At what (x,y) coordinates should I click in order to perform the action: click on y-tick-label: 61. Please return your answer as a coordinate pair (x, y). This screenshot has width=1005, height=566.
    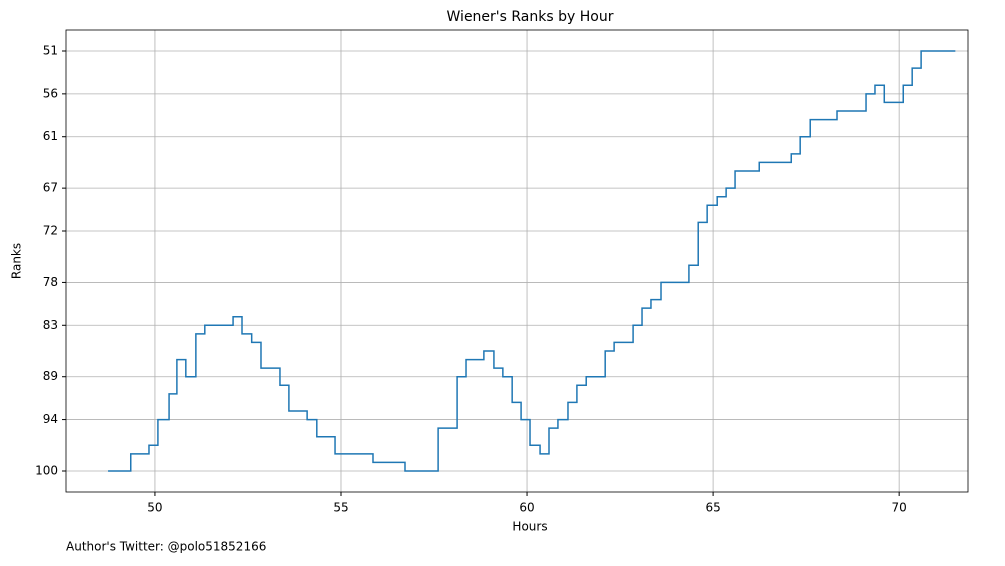
    Looking at the image, I should click on (50, 136).